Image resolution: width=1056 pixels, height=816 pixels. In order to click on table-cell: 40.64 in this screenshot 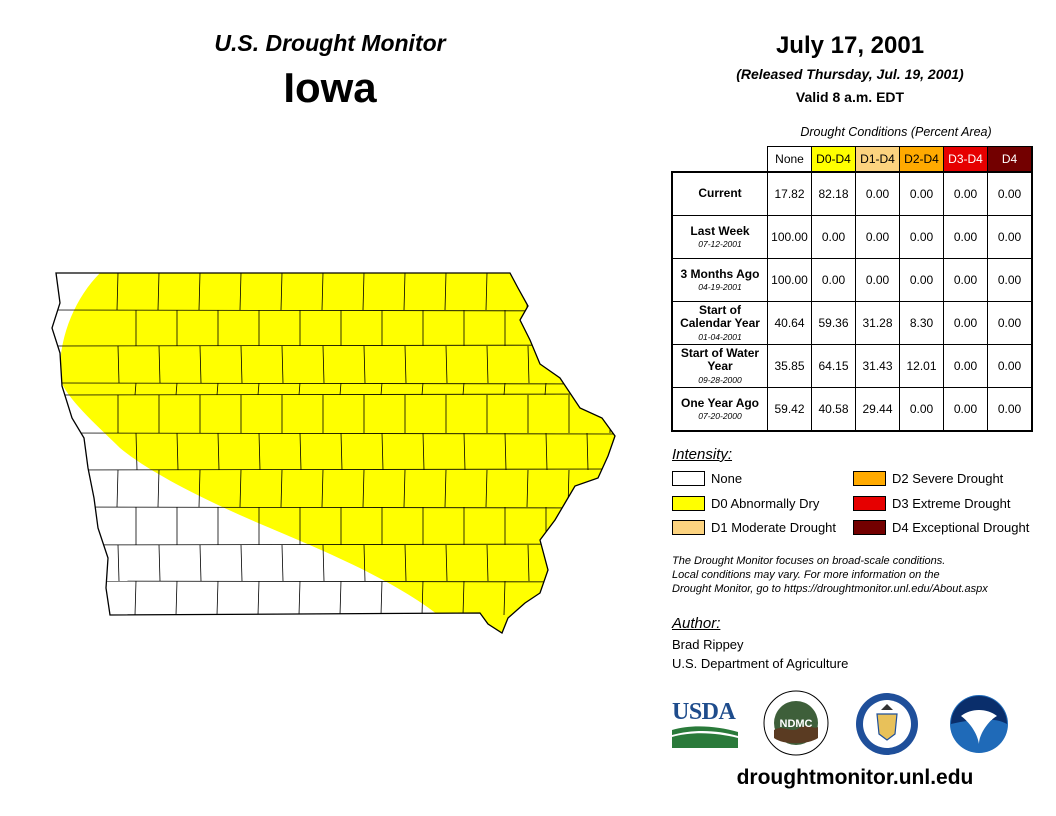, I will do `click(789, 323)`.